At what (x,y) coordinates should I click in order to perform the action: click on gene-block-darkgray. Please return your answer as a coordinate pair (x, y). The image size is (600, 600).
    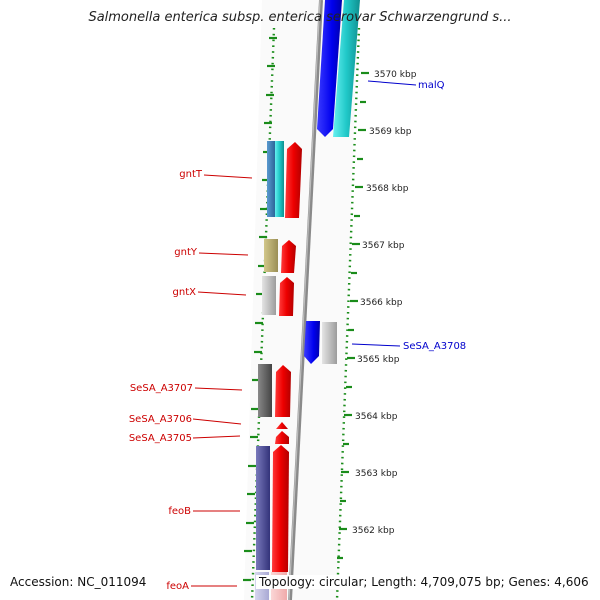
    Looking at the image, I should click on (265, 390).